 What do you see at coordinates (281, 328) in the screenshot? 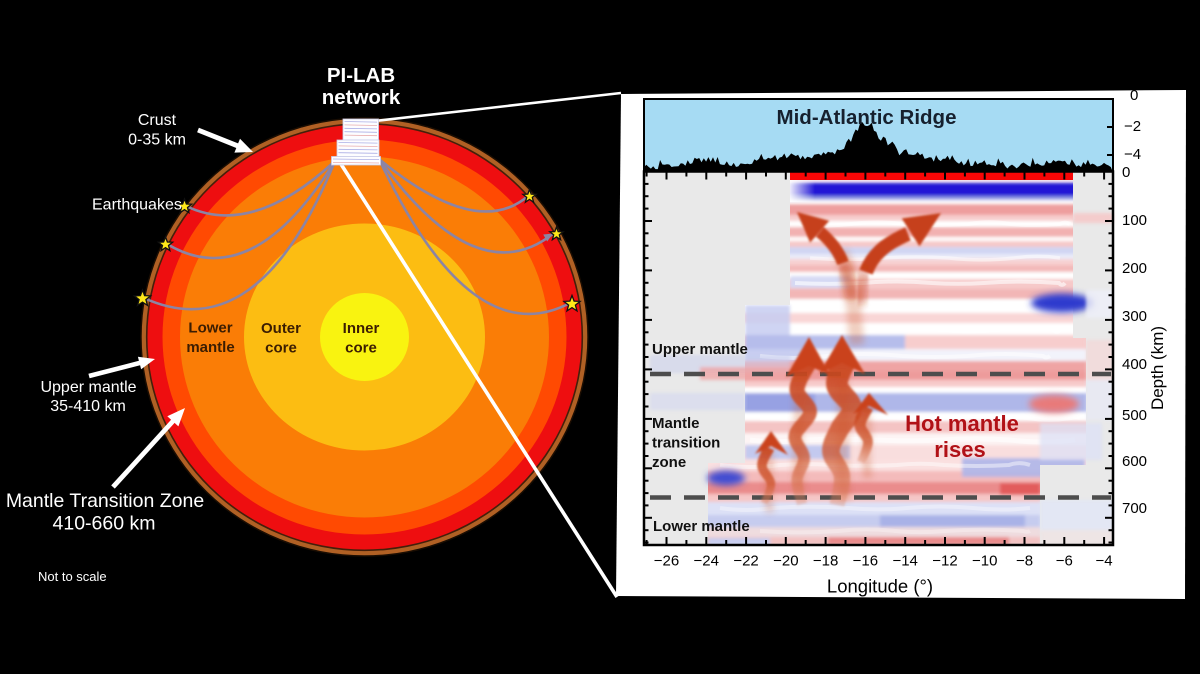
I see `svg-text: Outer` at bounding box center [281, 328].